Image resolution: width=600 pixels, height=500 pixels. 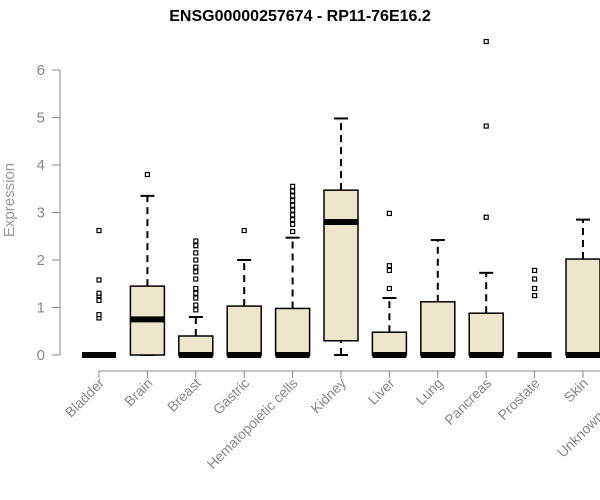 I want to click on y-tick-label: 1, so click(x=41, y=308).